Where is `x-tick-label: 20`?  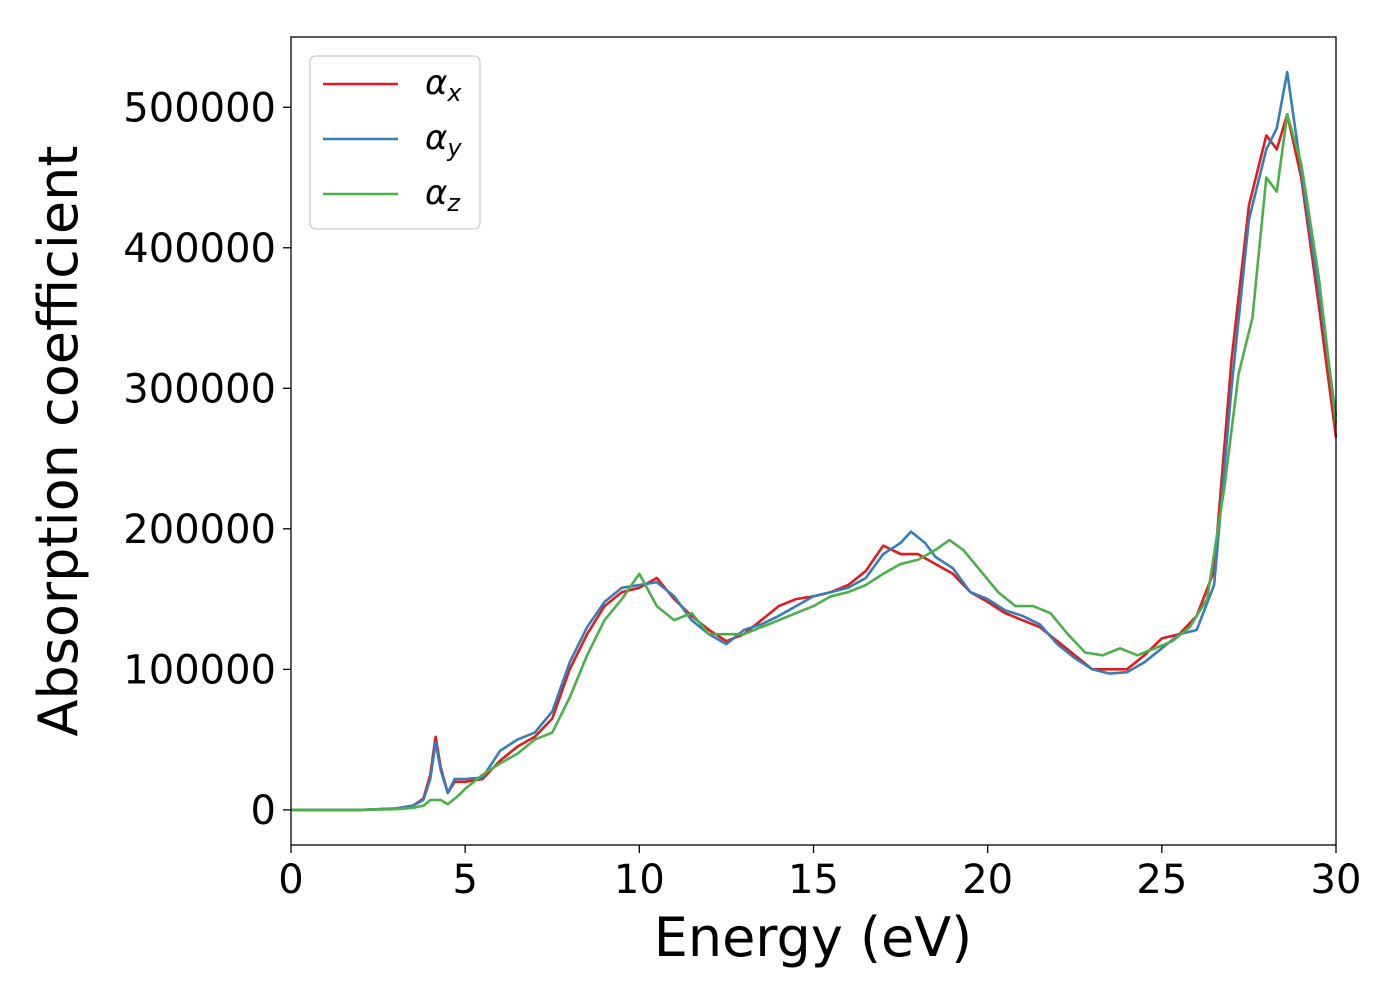 x-tick-label: 20 is located at coordinates (987, 880).